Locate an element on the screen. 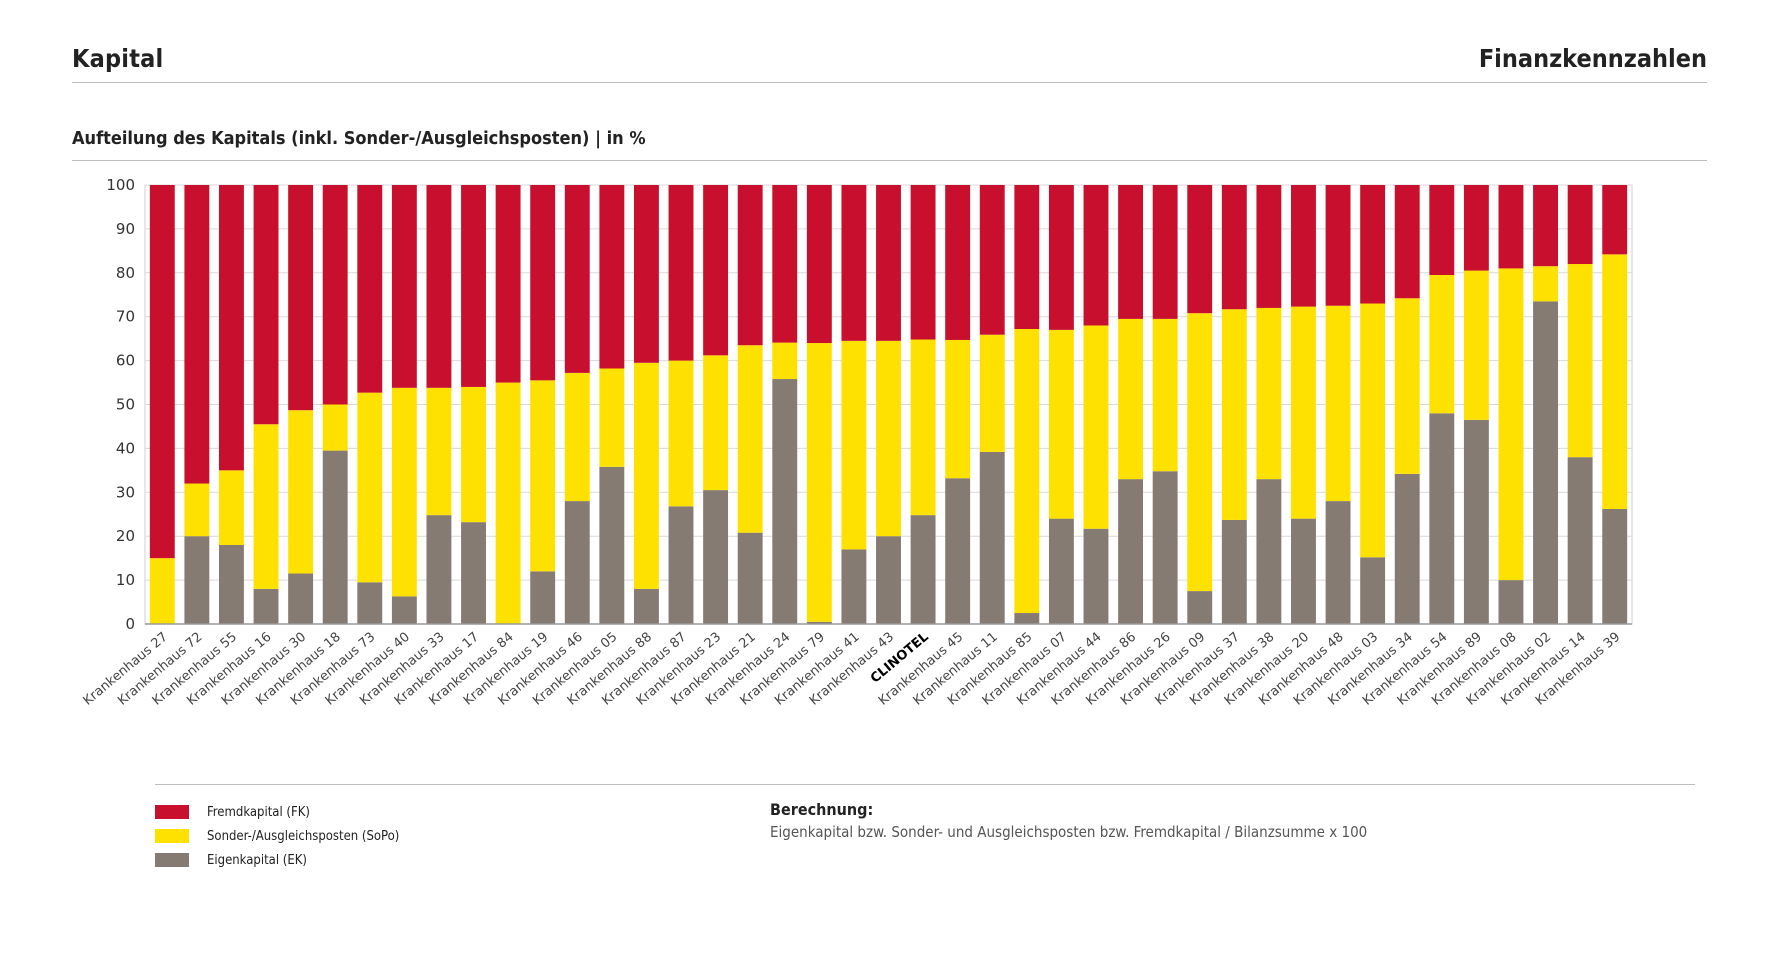  legend-label-sopo: Sonder-/Ausgleichsposten (SoPo) is located at coordinates (303, 836).